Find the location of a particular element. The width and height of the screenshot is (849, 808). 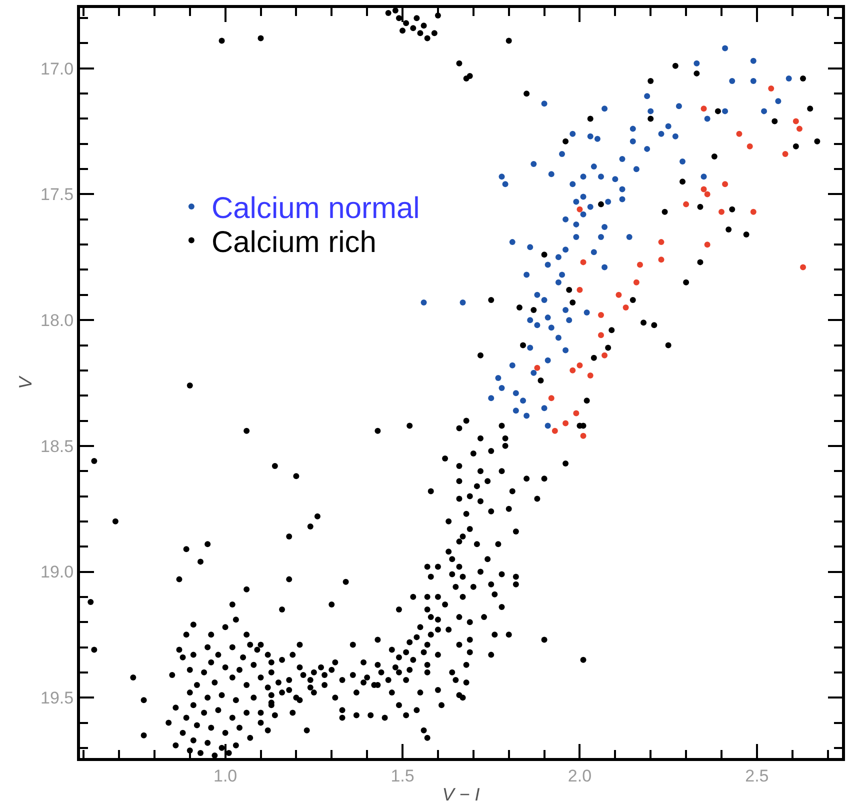

x-axis-title: V − I is located at coordinates (461, 794).